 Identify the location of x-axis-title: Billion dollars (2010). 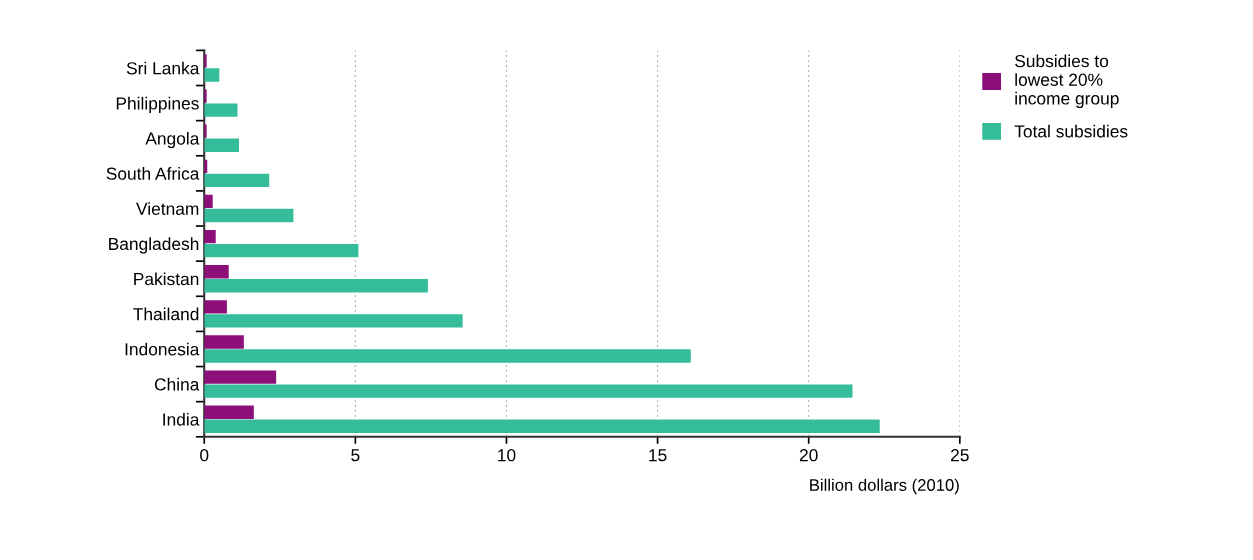
(884, 486).